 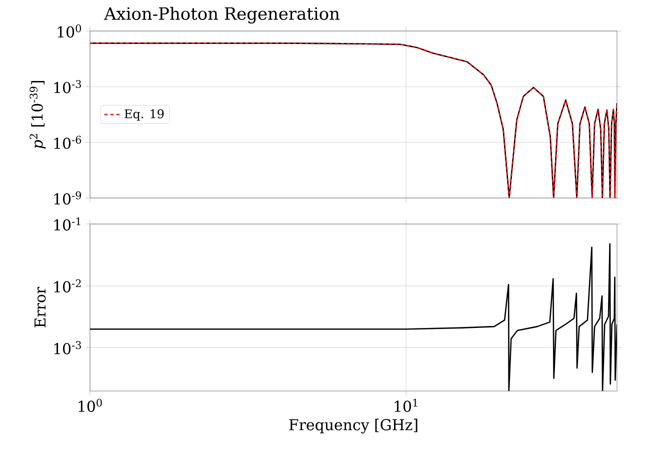 What do you see at coordinates (353, 426) in the screenshot?
I see `x-axis-title: Frequency [GHz]` at bounding box center [353, 426].